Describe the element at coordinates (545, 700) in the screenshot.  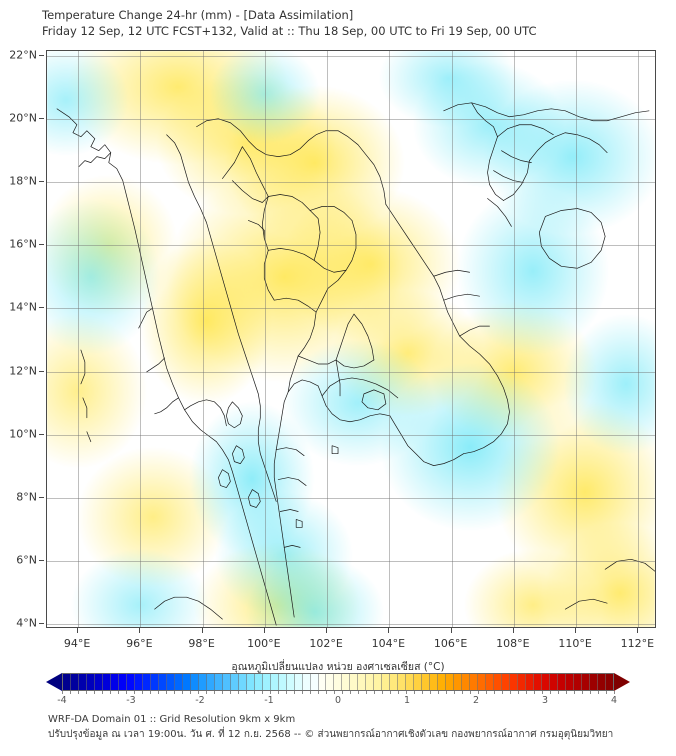
I see `colorbar-tick-label: 3` at that location.